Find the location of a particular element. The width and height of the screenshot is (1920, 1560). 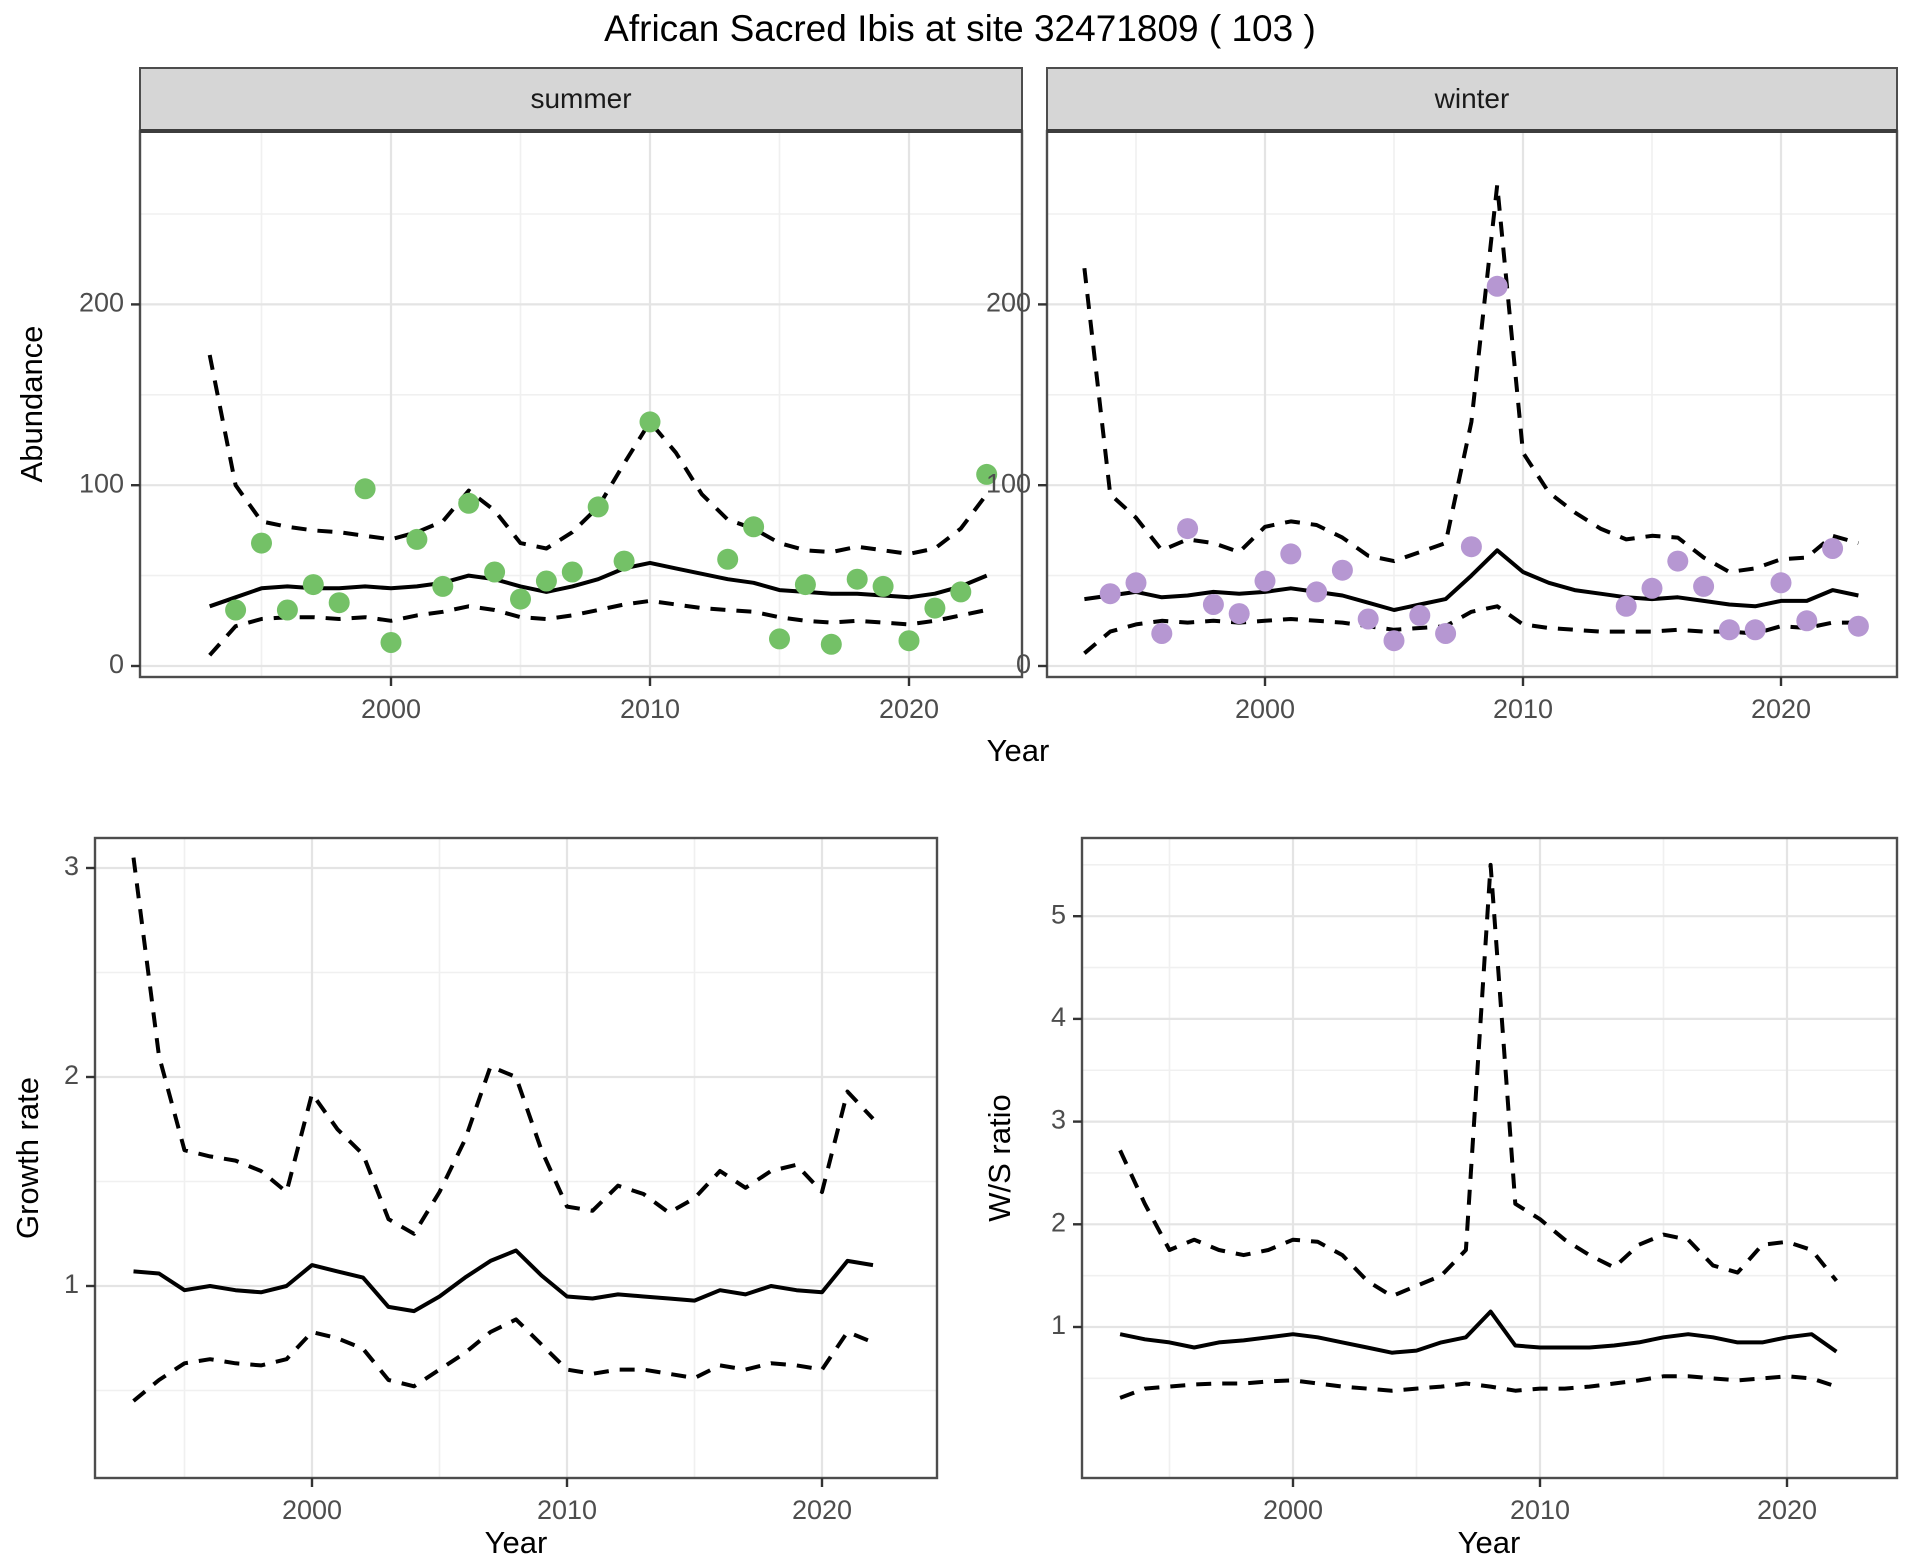

abundance-axis-title: Abundance is located at coordinates (31, 404).